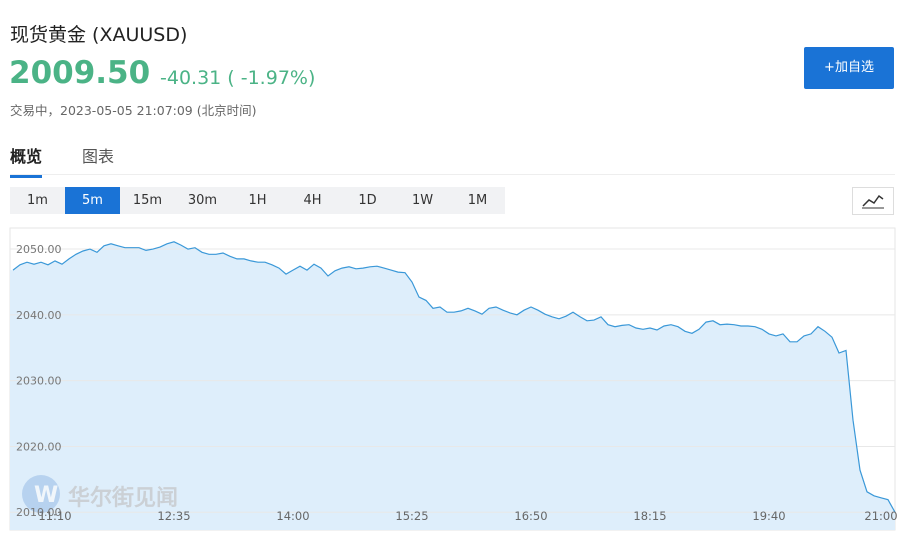 The height and width of the screenshot is (539, 898). I want to click on x-tick-label: 11:10, so click(54, 516).